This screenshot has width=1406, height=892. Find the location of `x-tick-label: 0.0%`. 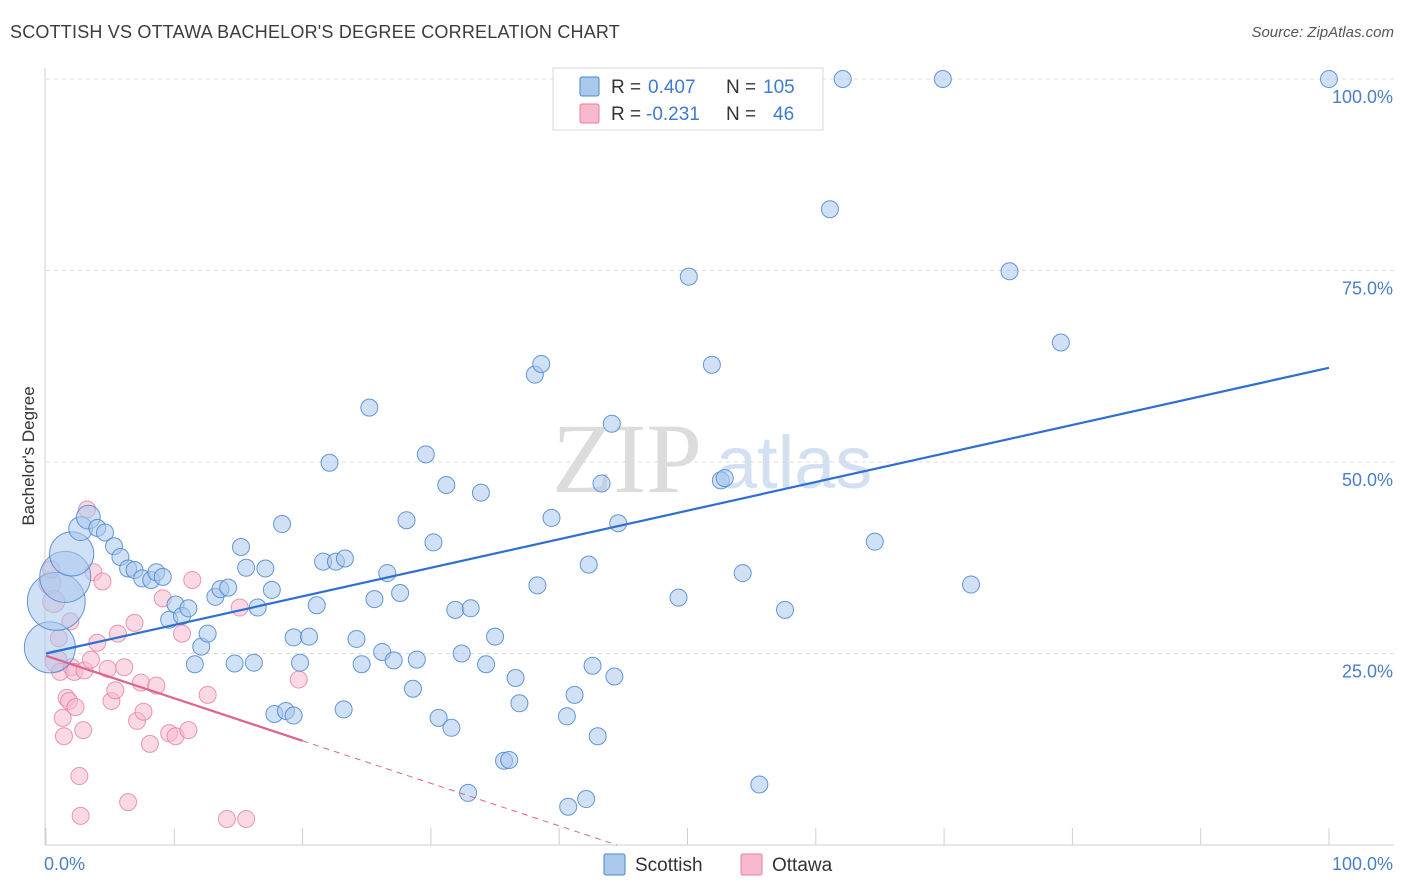

x-tick-label: 0.0% is located at coordinates (64, 864).